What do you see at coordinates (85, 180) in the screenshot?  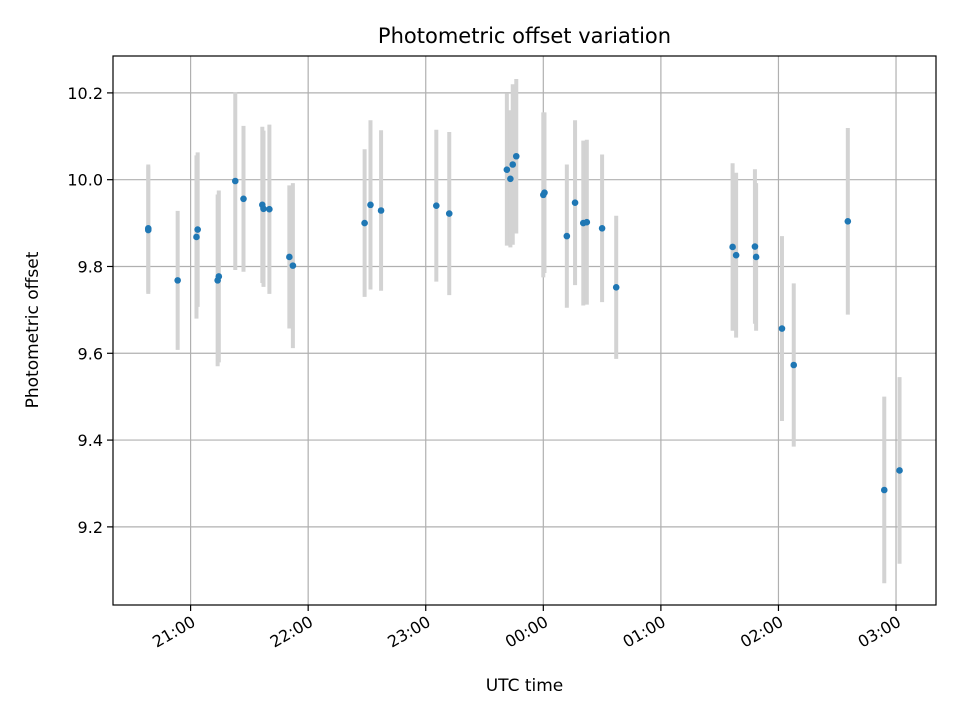 I see `y-tick-label: 10.0` at bounding box center [85, 180].